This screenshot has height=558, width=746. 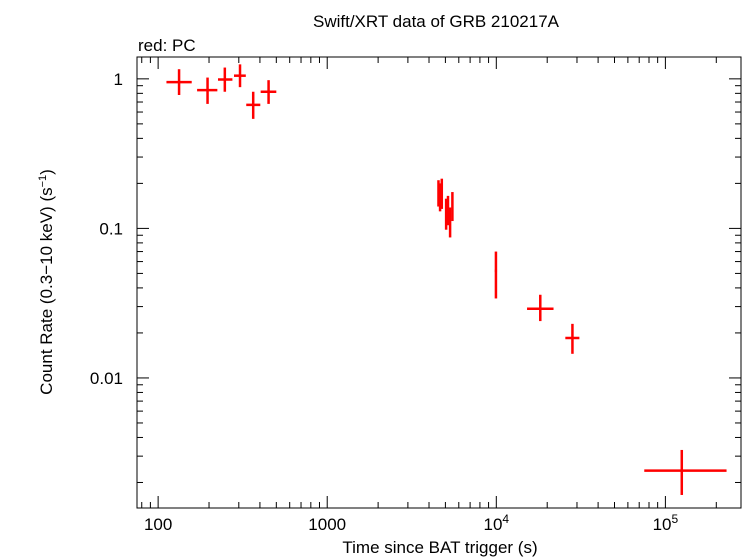 What do you see at coordinates (167, 45) in the screenshot?
I see `chart-subtitle: red: PC` at bounding box center [167, 45].